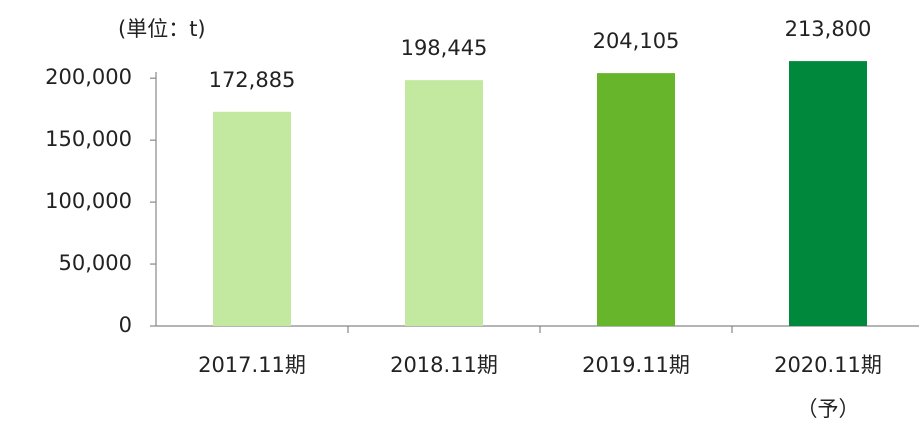 This screenshot has width=920, height=424. What do you see at coordinates (444, 48) in the screenshot?
I see `value-label: 198,445` at bounding box center [444, 48].